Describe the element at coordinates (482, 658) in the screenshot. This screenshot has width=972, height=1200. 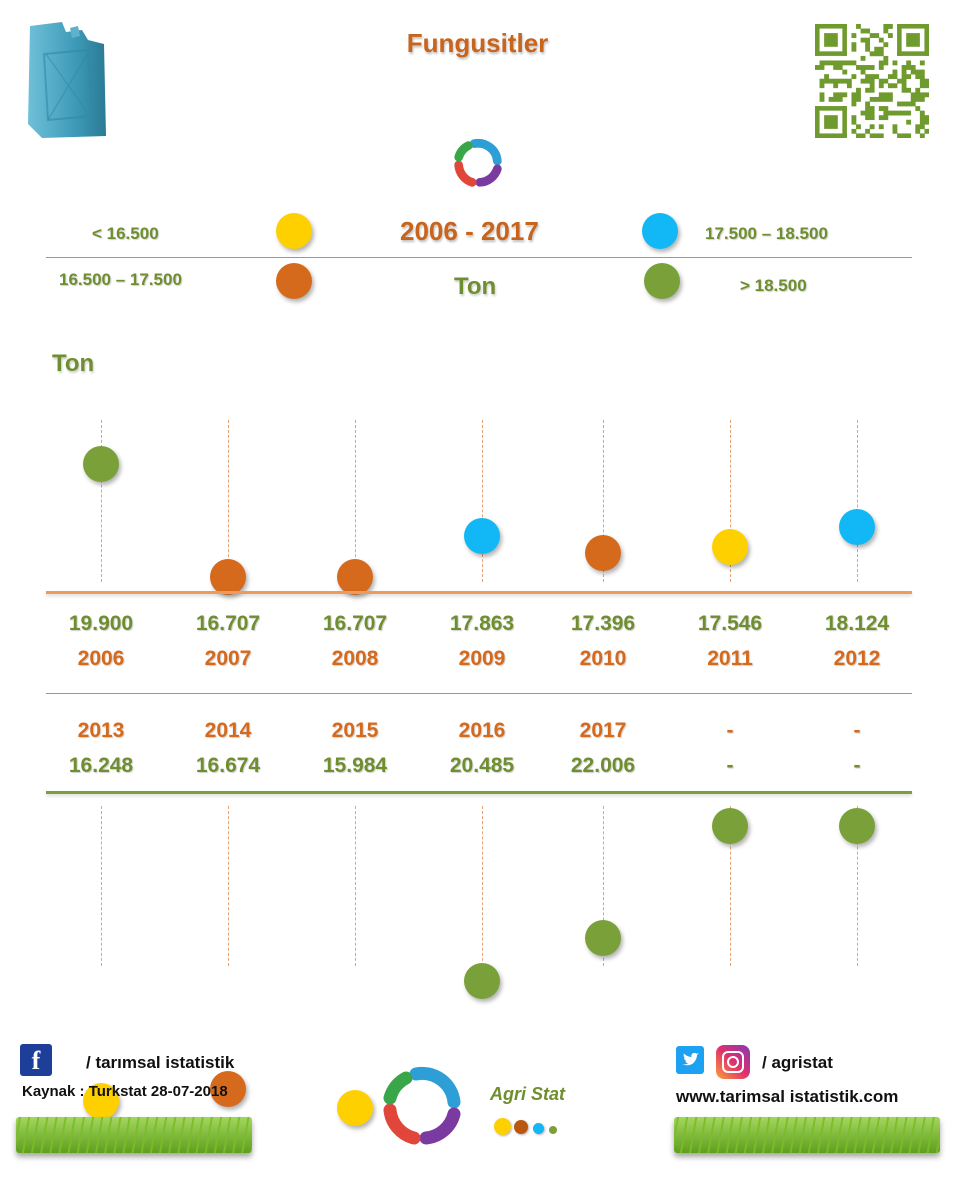
I see `year-label: 2009` at that location.